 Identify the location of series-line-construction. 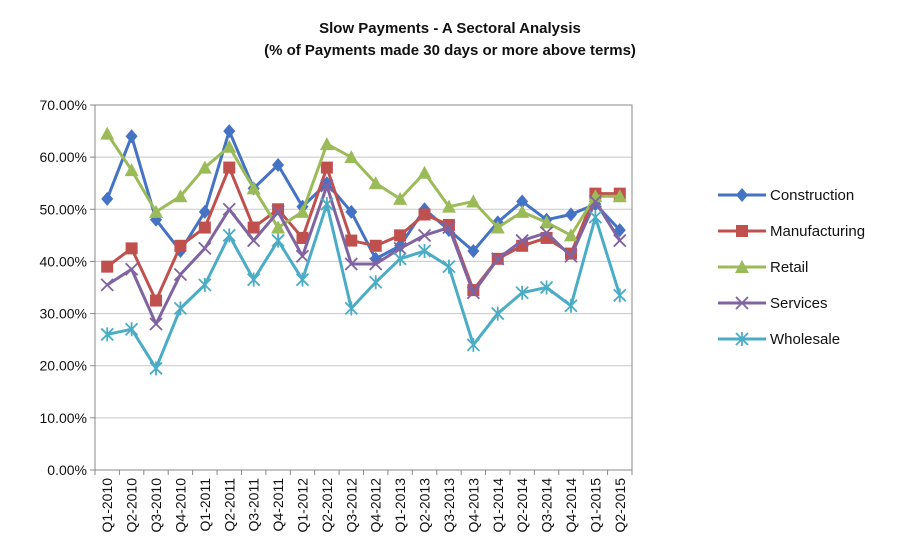
(363, 195).